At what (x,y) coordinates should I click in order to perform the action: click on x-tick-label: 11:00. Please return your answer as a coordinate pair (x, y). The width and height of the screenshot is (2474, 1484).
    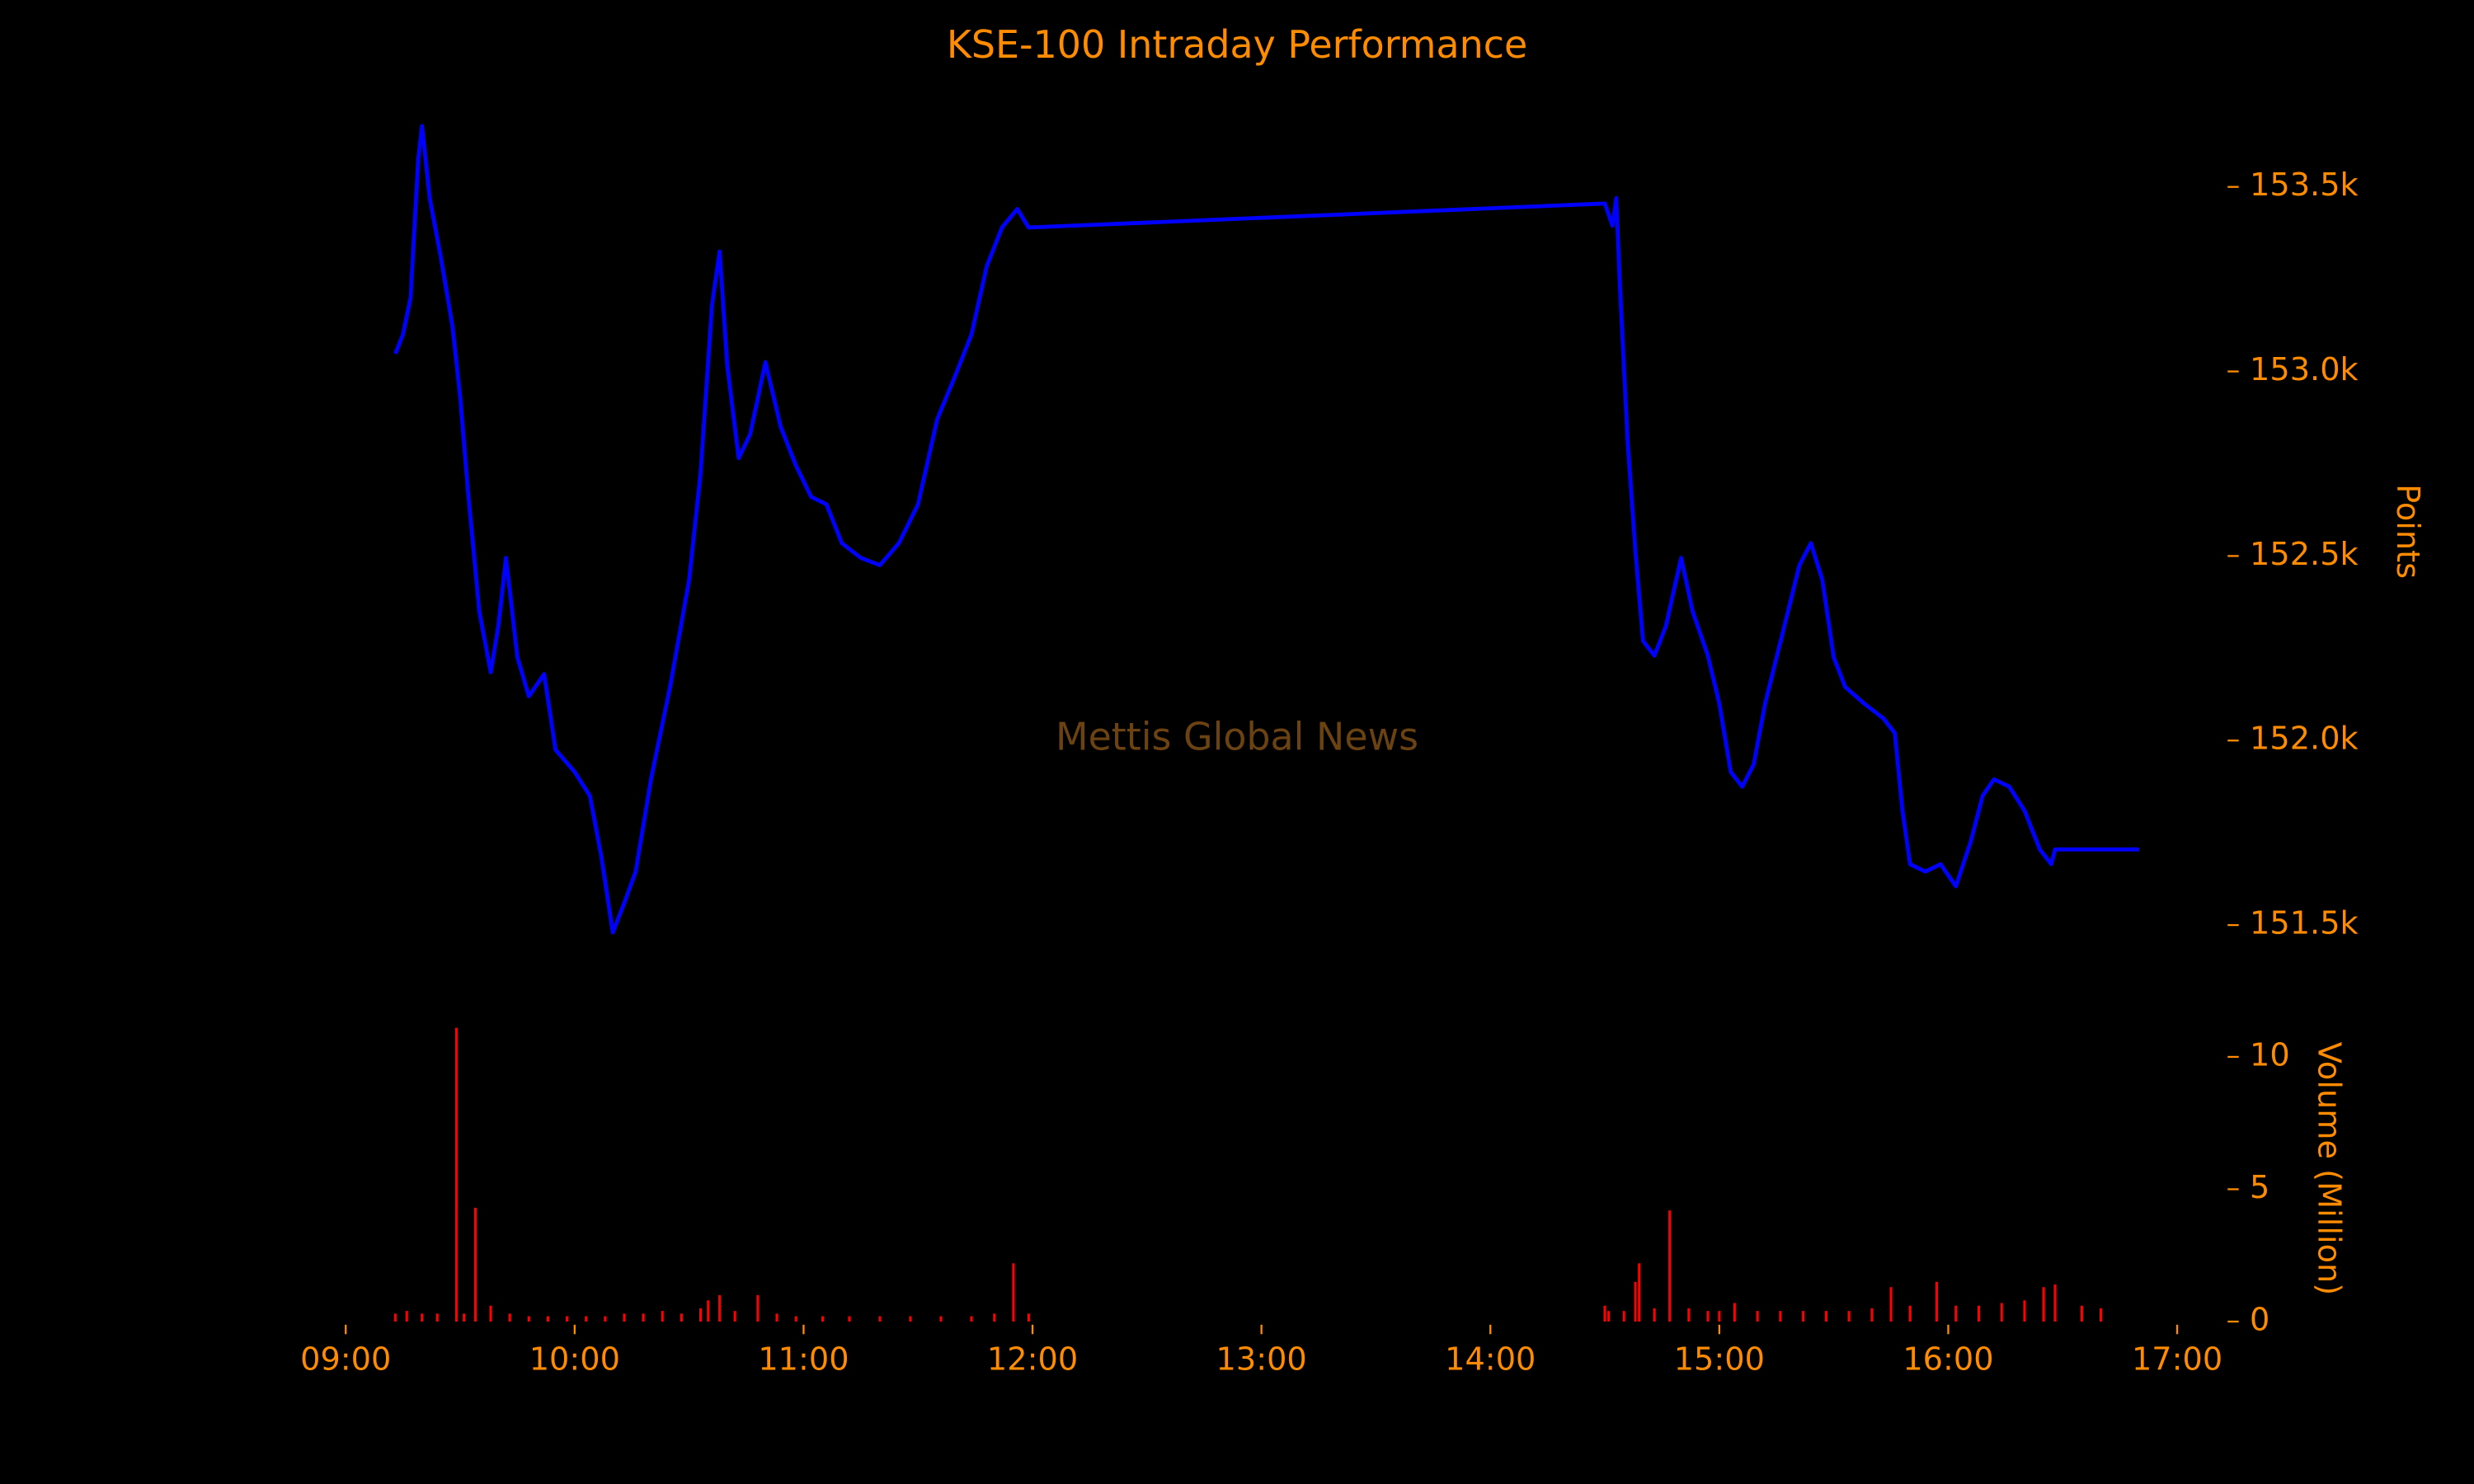
    Looking at the image, I should click on (803, 1359).